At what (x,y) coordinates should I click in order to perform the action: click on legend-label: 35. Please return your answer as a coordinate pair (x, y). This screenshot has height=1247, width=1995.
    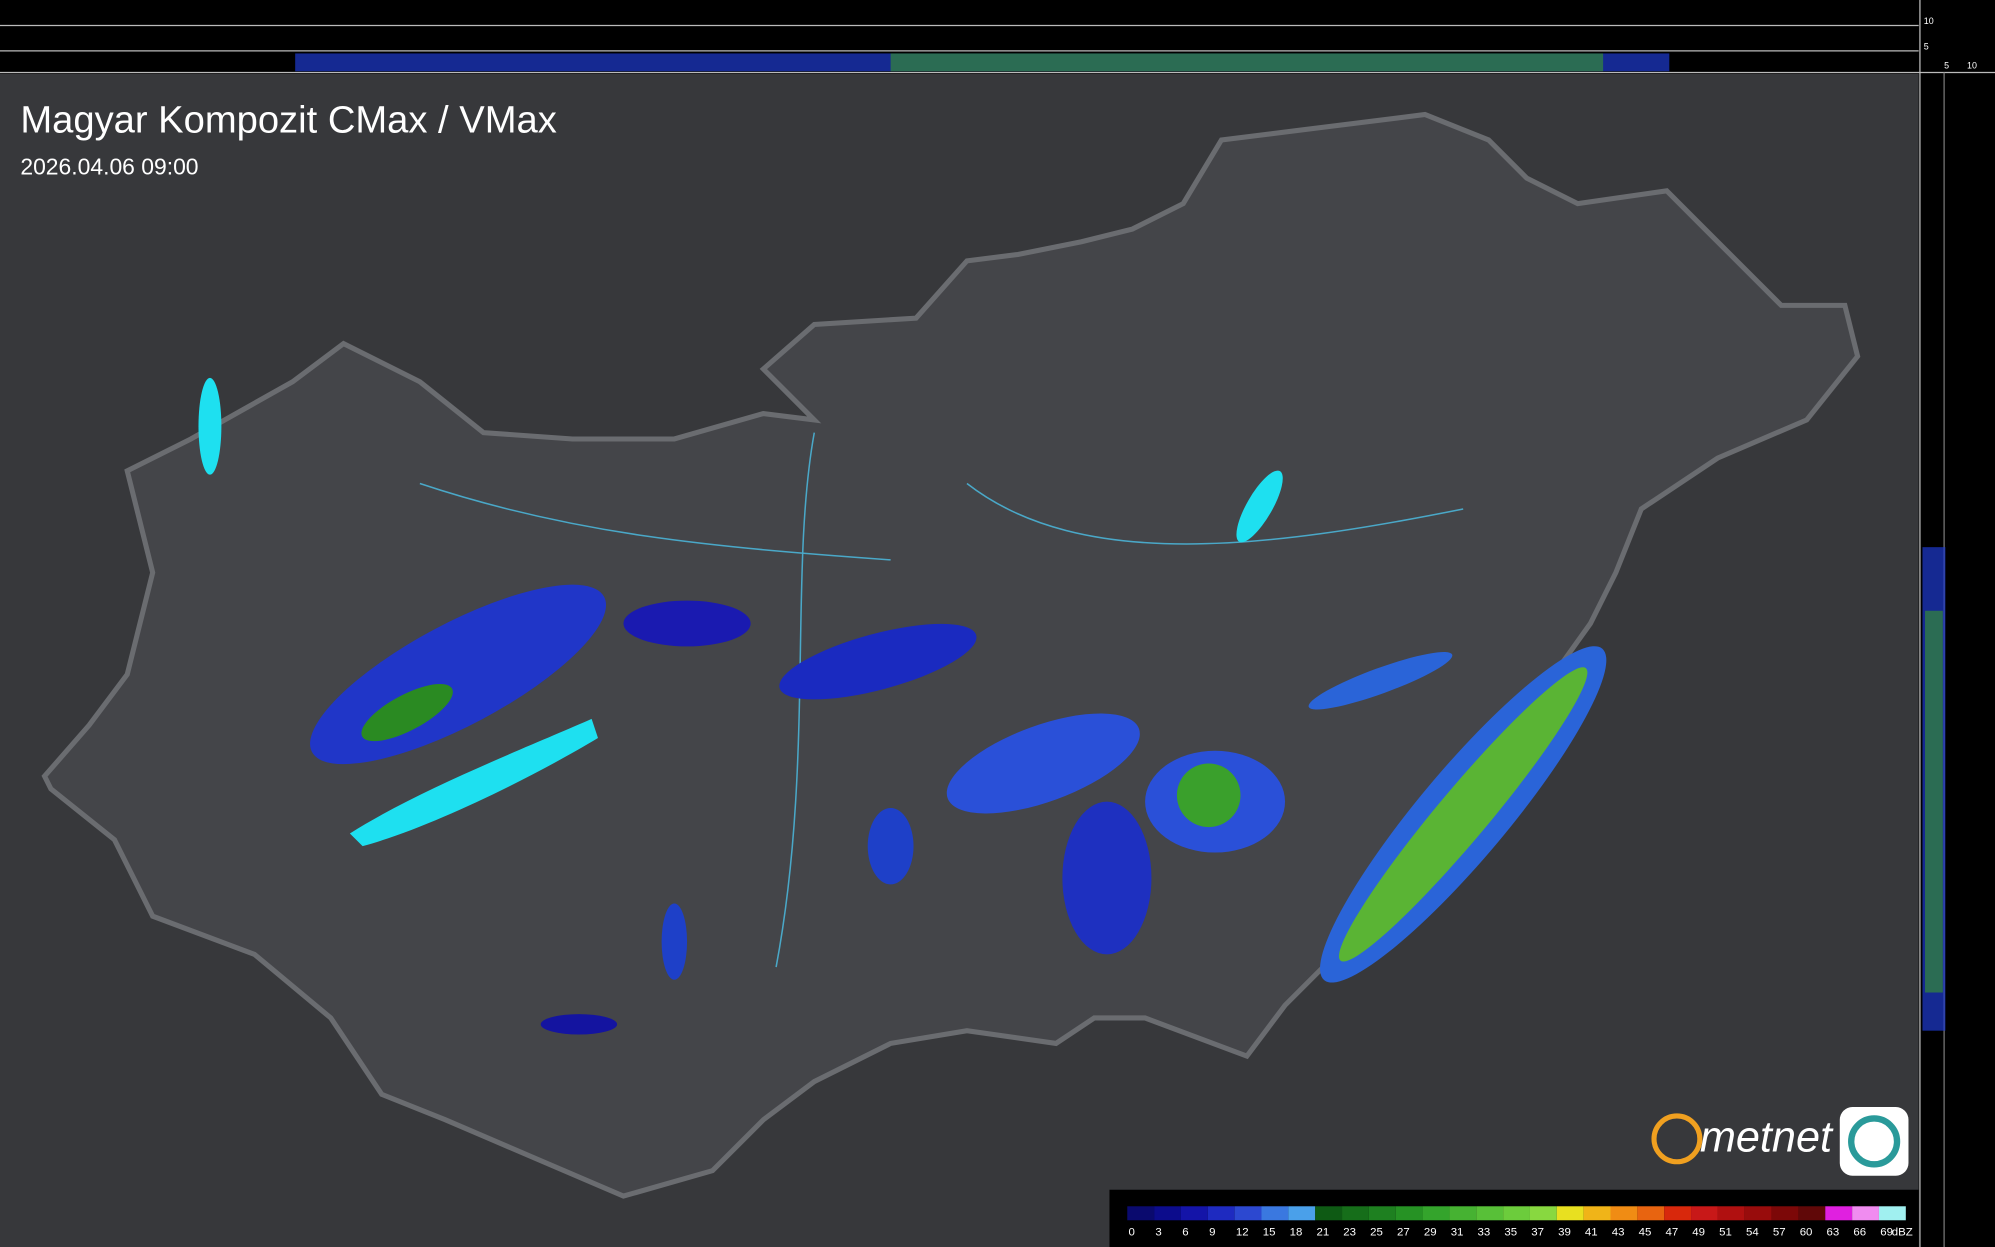
    Looking at the image, I should click on (1510, 1233).